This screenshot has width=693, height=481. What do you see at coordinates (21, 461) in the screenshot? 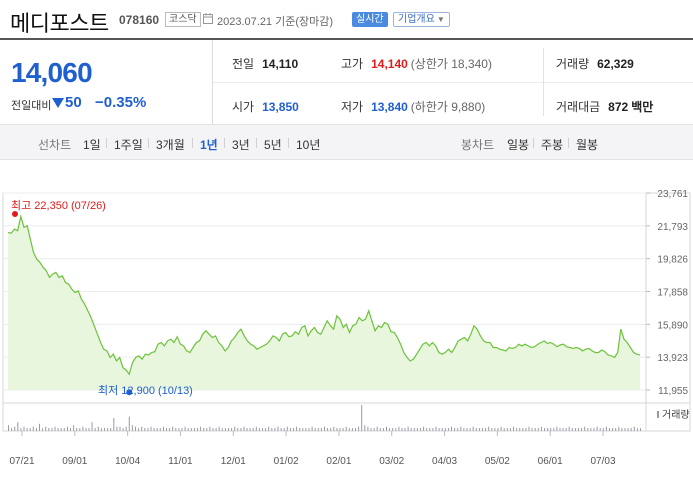
I see `x-tick-label: 07/21` at bounding box center [21, 461].